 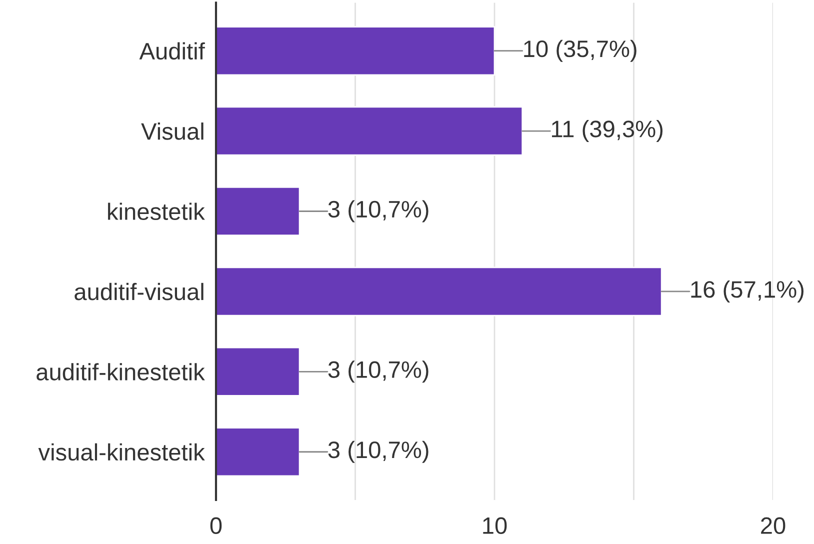 What do you see at coordinates (747, 291) in the screenshot?
I see `data-label: 16 (57,1%)` at bounding box center [747, 291].